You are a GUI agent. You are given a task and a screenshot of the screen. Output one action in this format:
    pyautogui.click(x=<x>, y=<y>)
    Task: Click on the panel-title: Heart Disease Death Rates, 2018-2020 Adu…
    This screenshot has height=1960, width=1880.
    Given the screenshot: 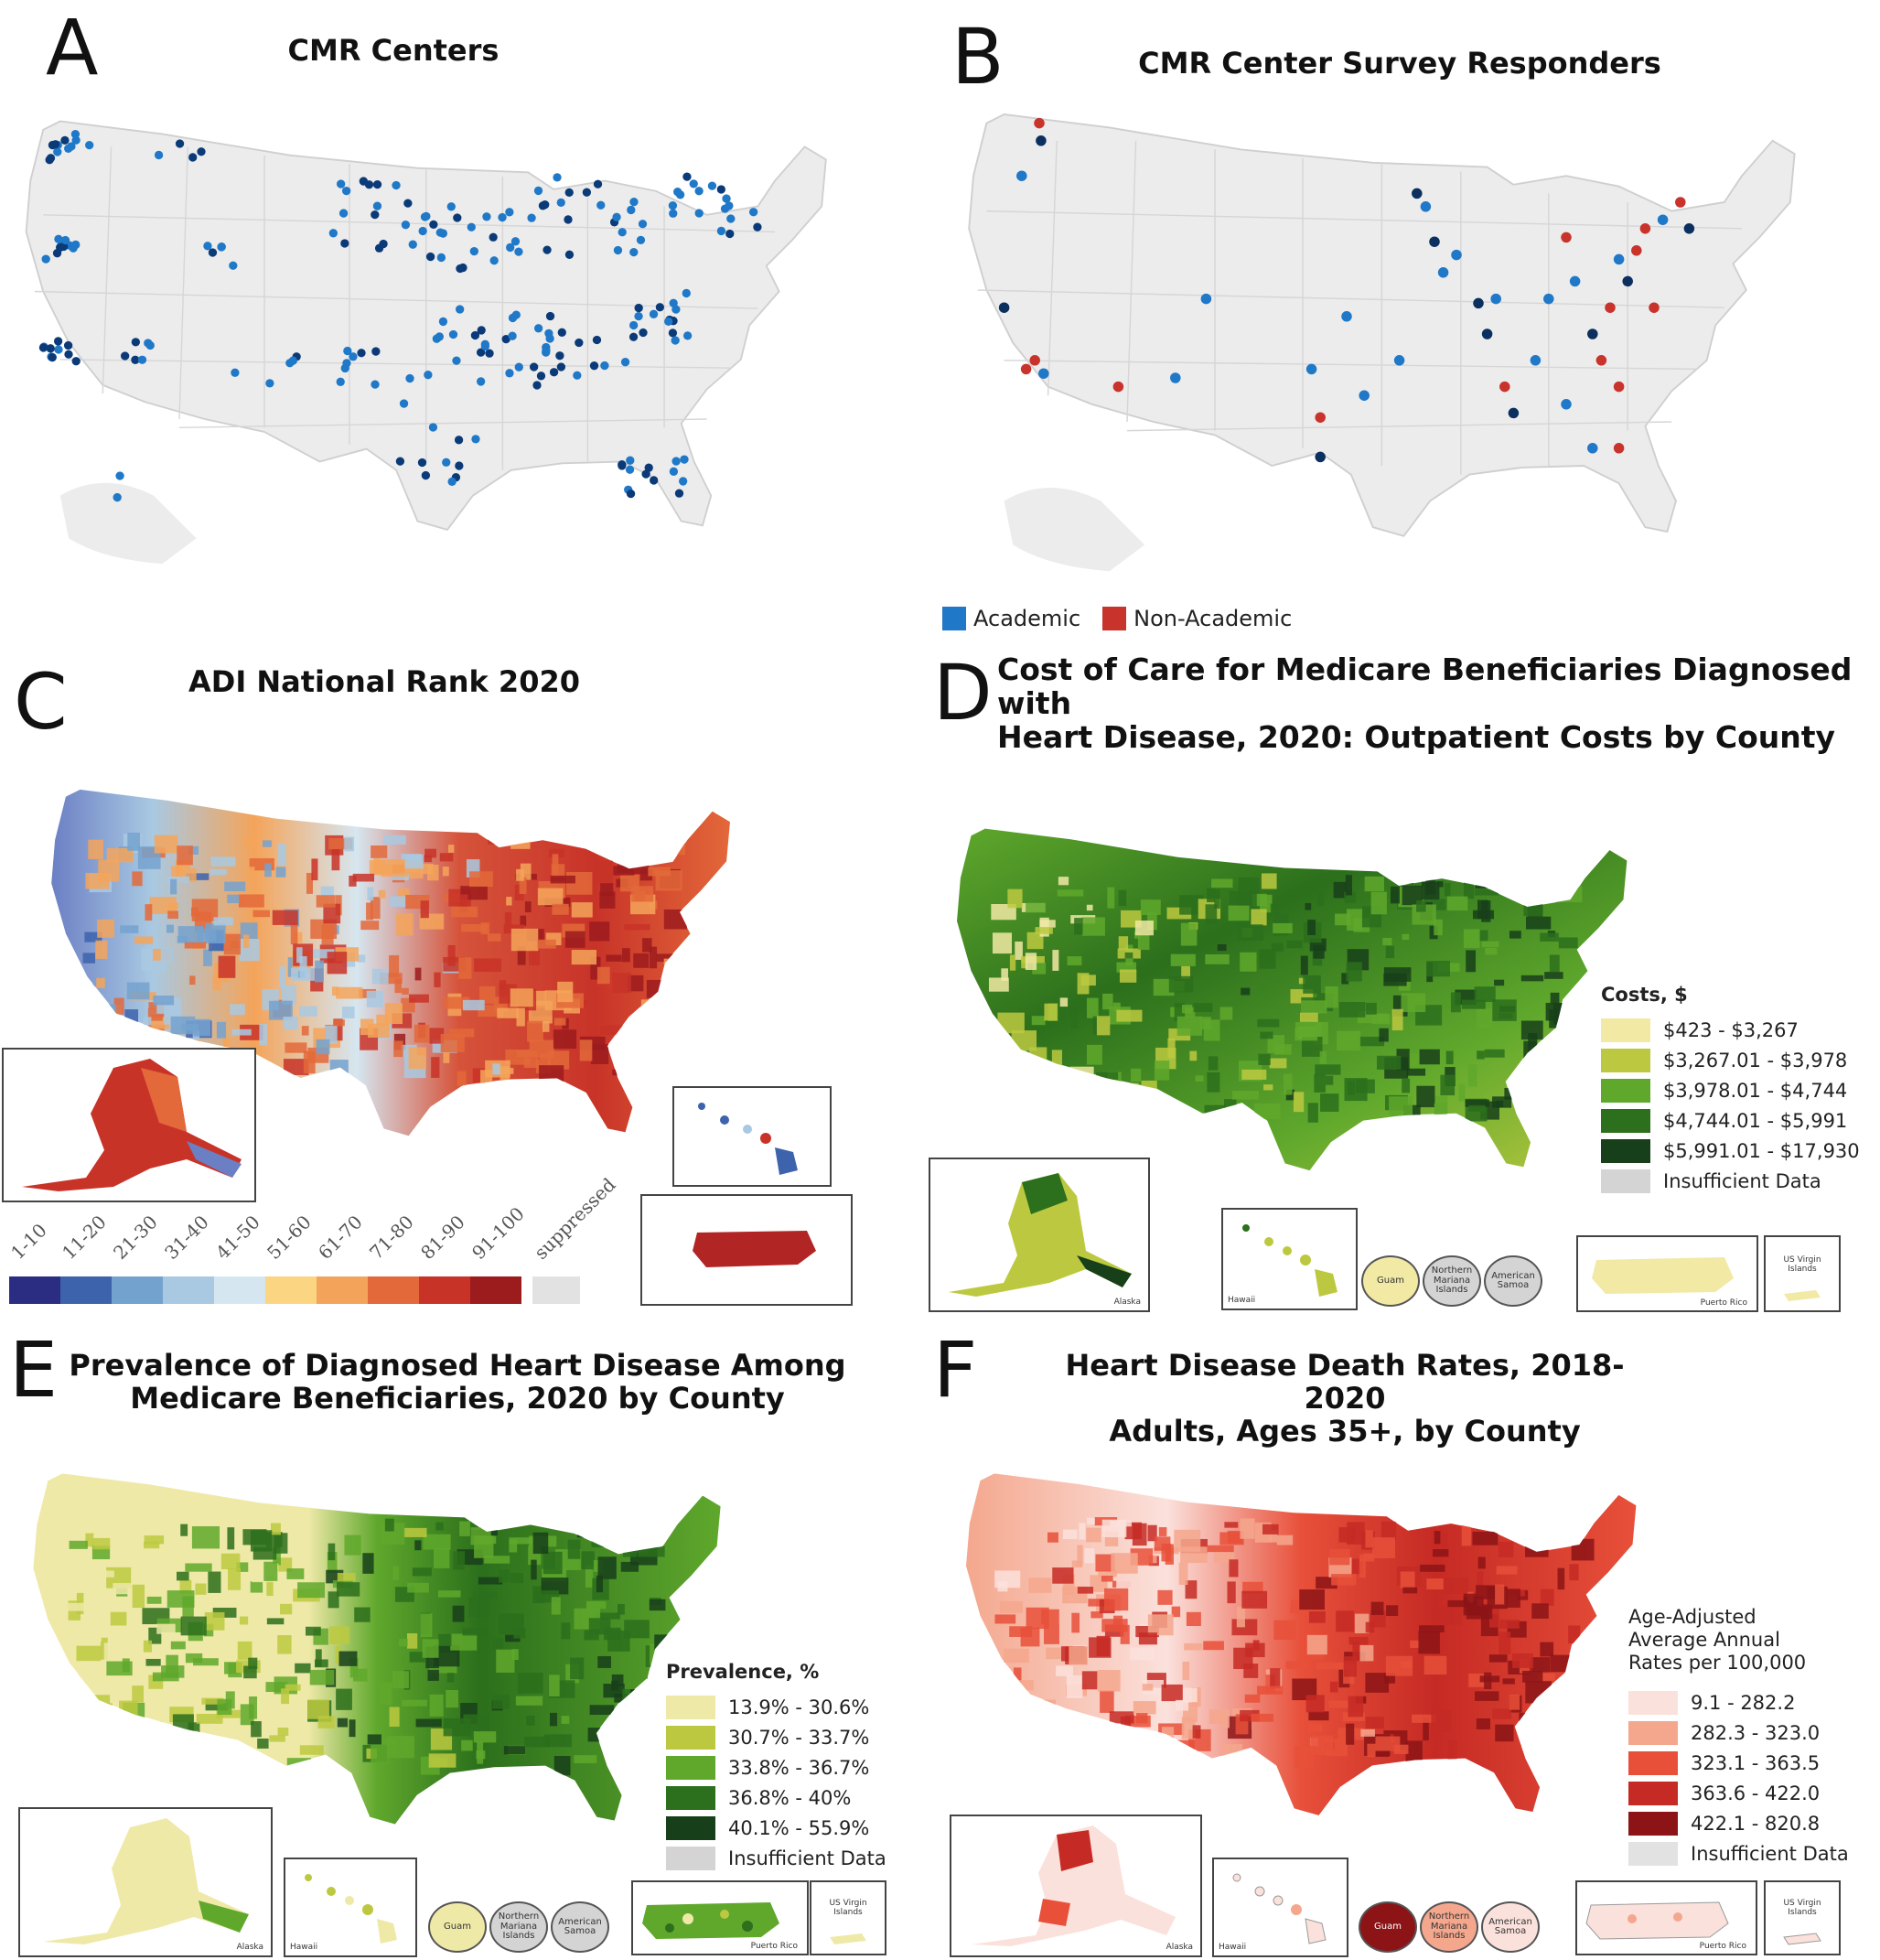 What is the action you would take?
    pyautogui.click(x=1345, y=1398)
    